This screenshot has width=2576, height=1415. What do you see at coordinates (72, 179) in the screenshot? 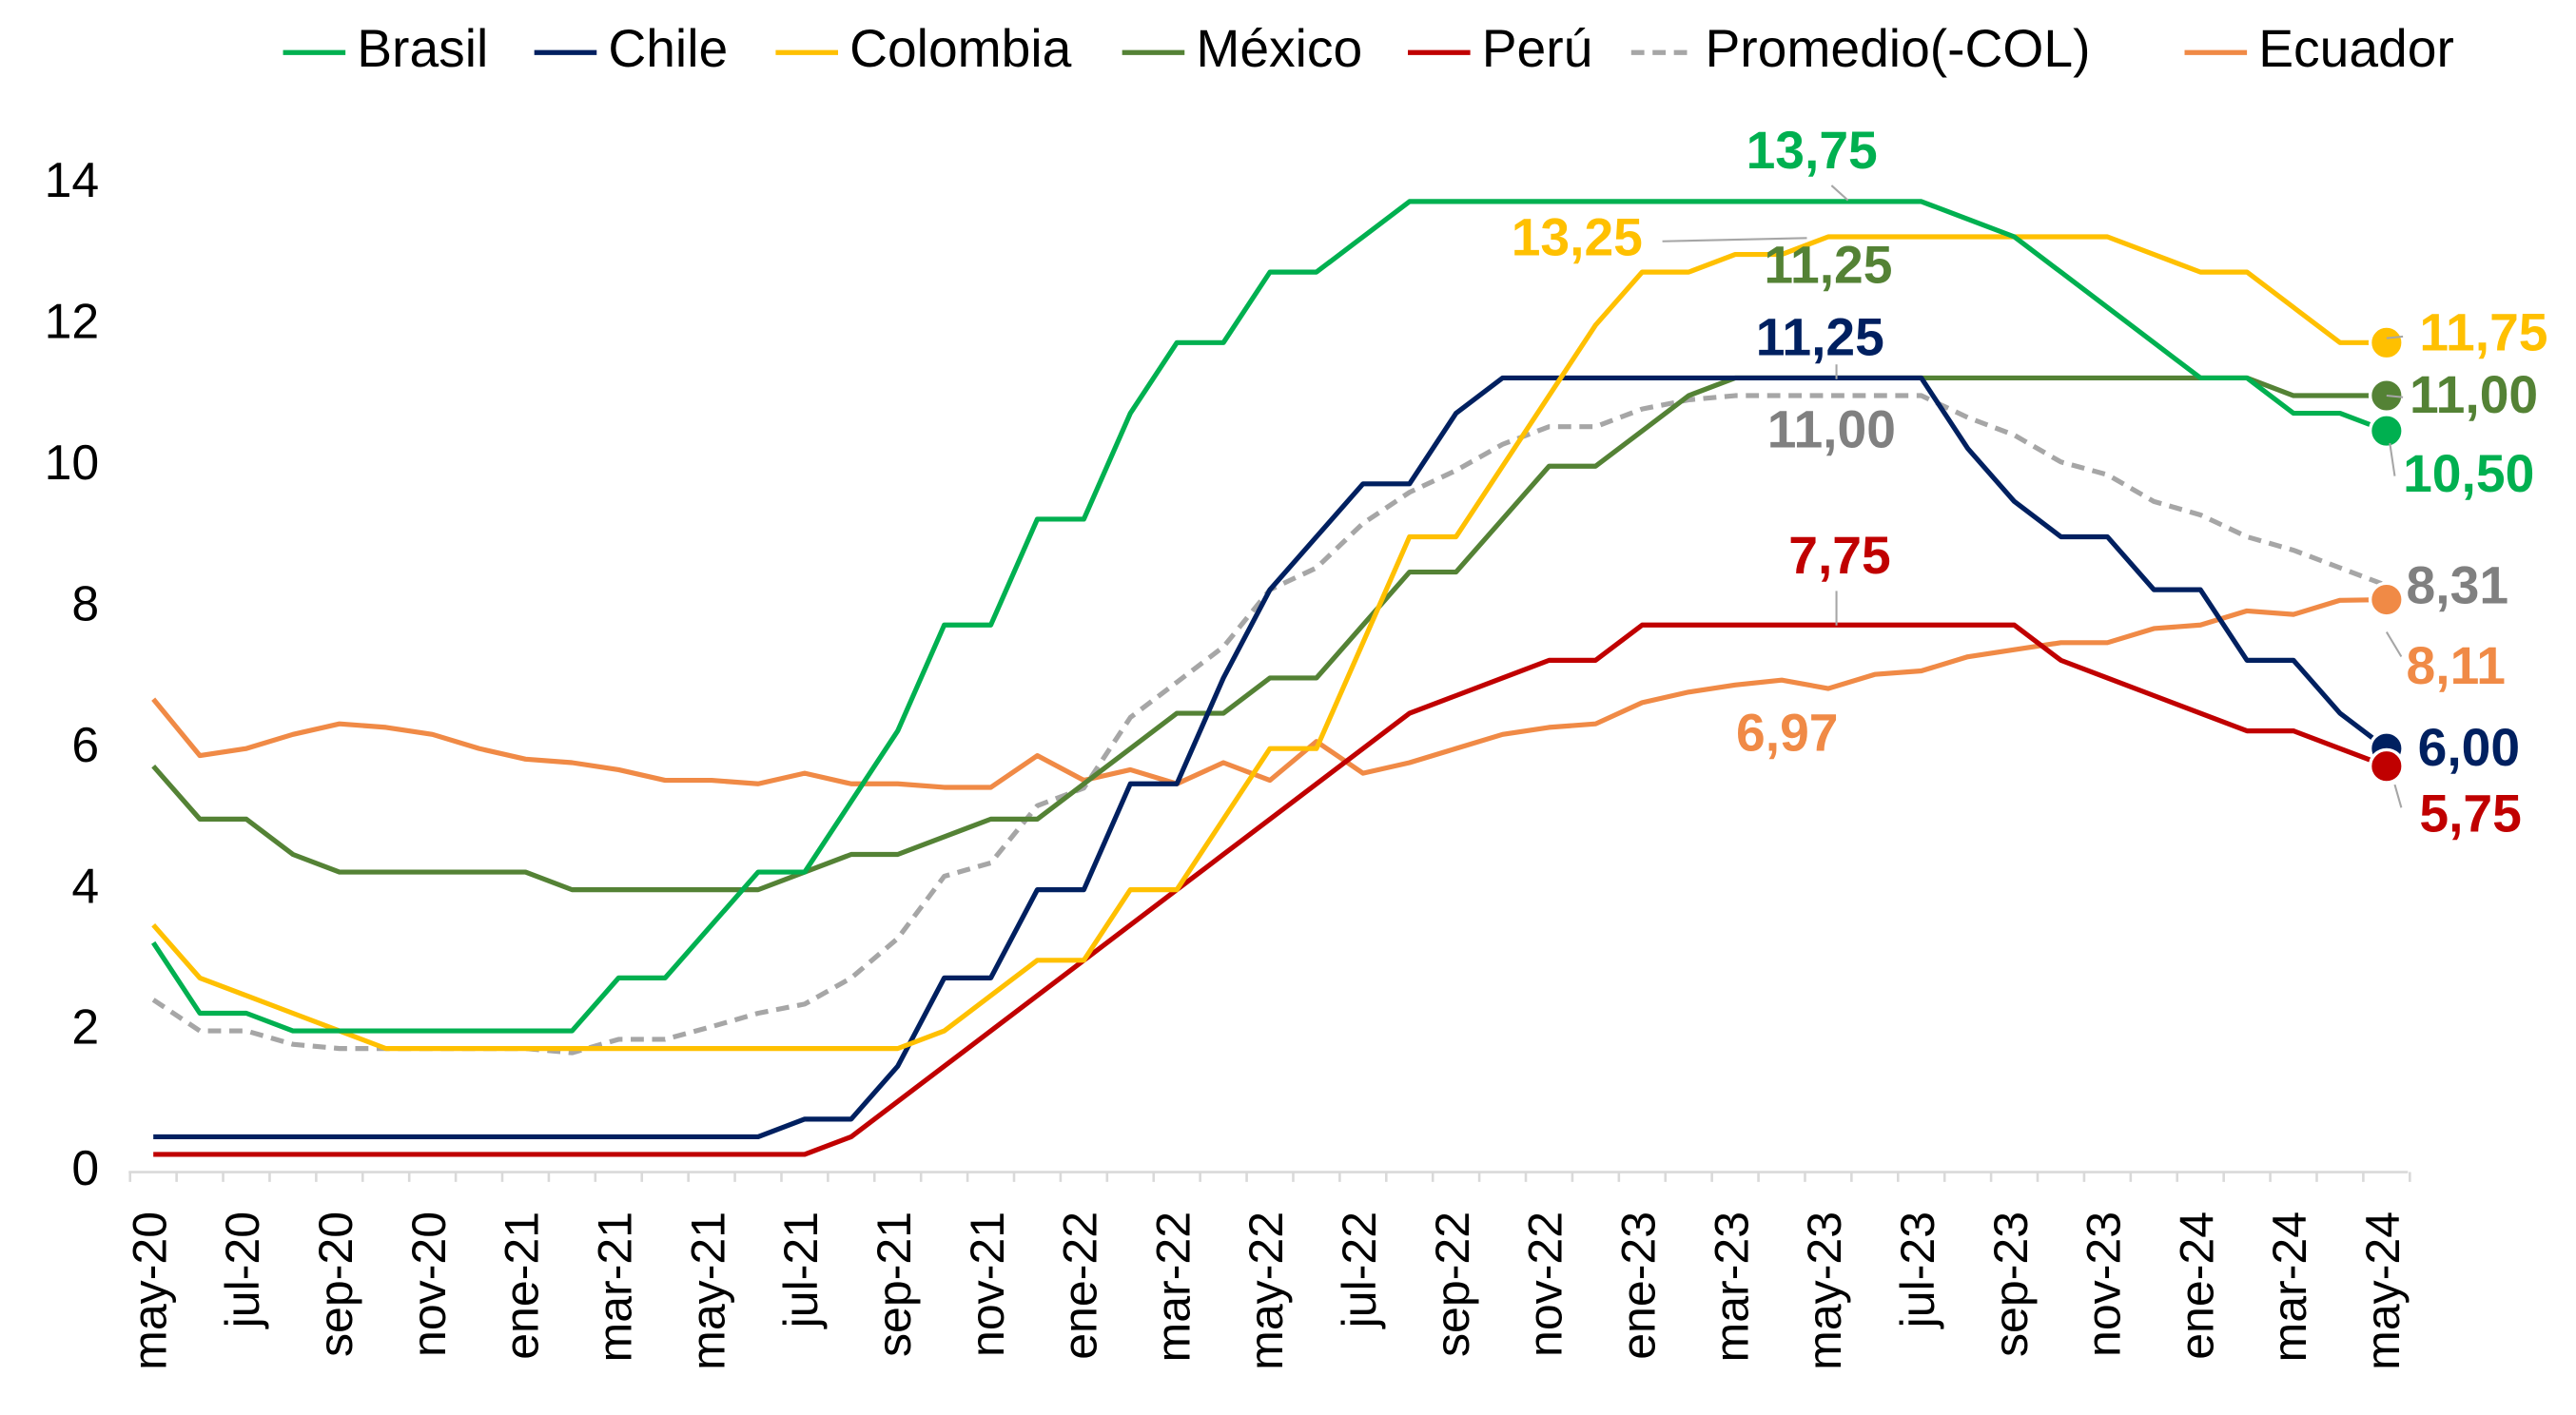
I see `y-tick-label: 14` at bounding box center [72, 179].